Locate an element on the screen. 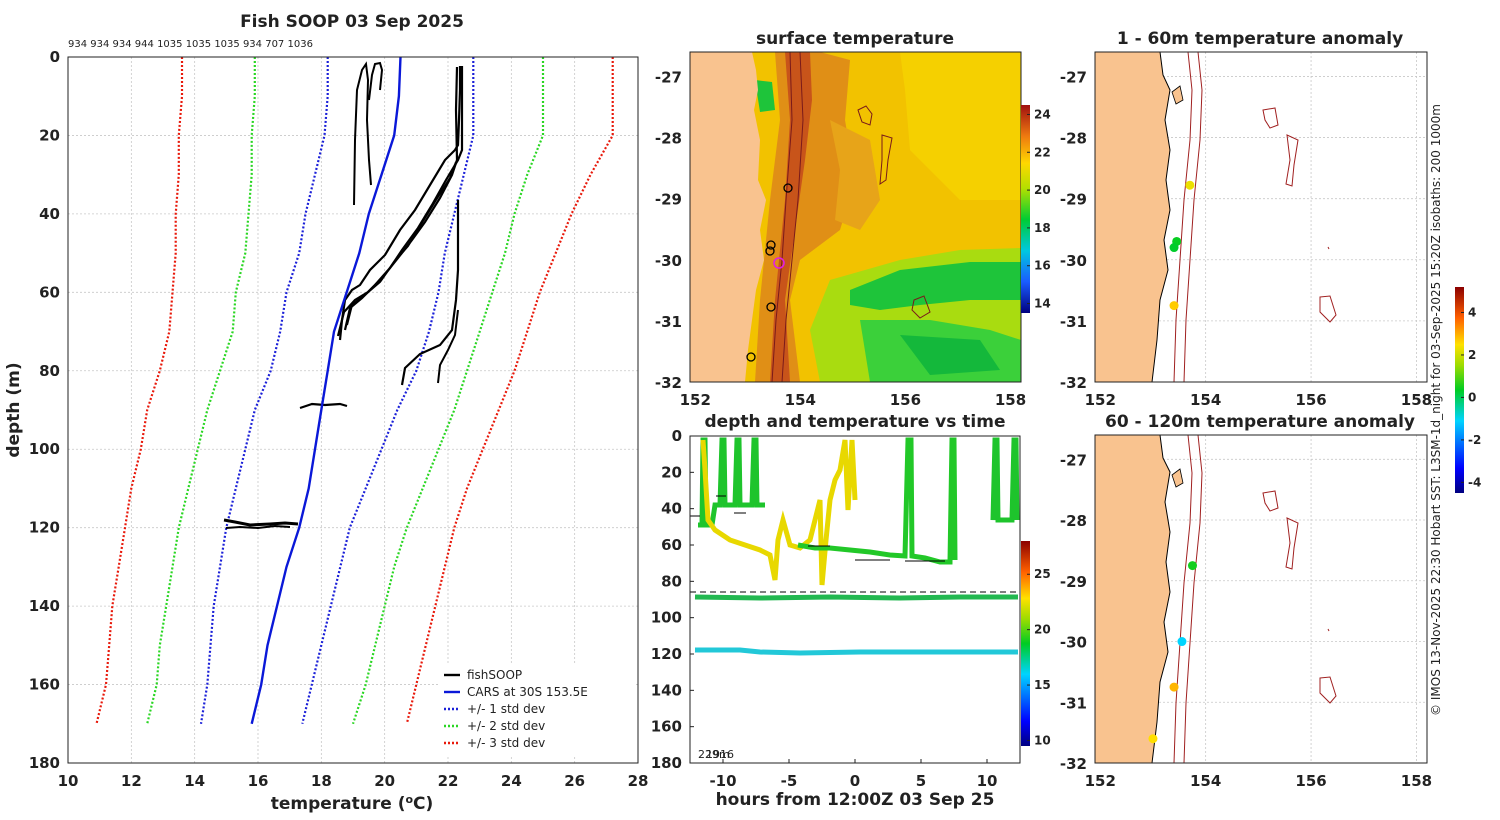 Image resolution: width=1500 pixels, height=820 pixels. legend-label: +/- 1 std dev is located at coordinates (506, 709).